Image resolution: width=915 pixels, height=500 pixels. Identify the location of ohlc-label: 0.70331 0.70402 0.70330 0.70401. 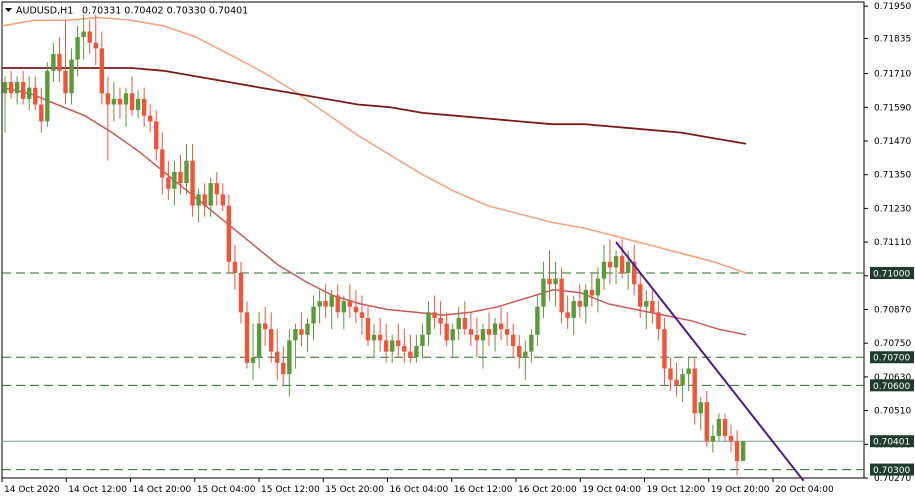
(165, 11).